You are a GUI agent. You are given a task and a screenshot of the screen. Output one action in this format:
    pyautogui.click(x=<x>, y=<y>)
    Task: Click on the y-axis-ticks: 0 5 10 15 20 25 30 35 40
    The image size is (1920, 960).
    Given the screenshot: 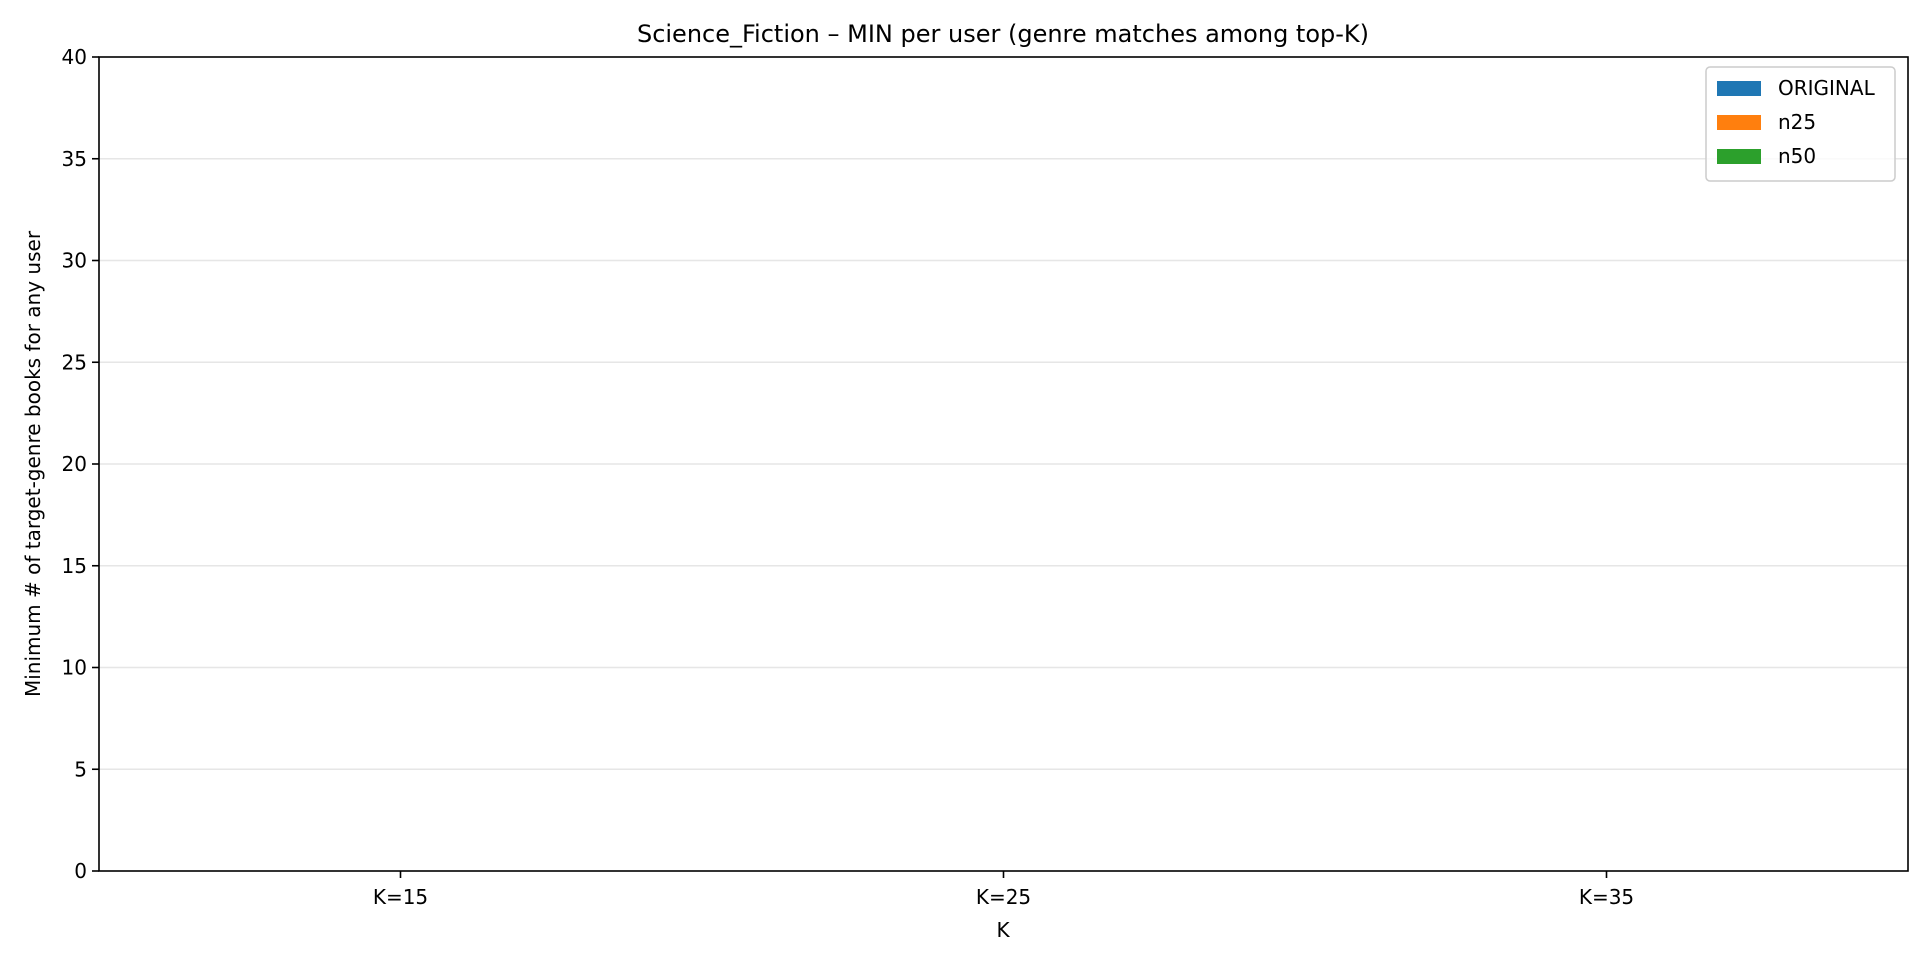 What is the action you would take?
    pyautogui.click(x=80, y=464)
    